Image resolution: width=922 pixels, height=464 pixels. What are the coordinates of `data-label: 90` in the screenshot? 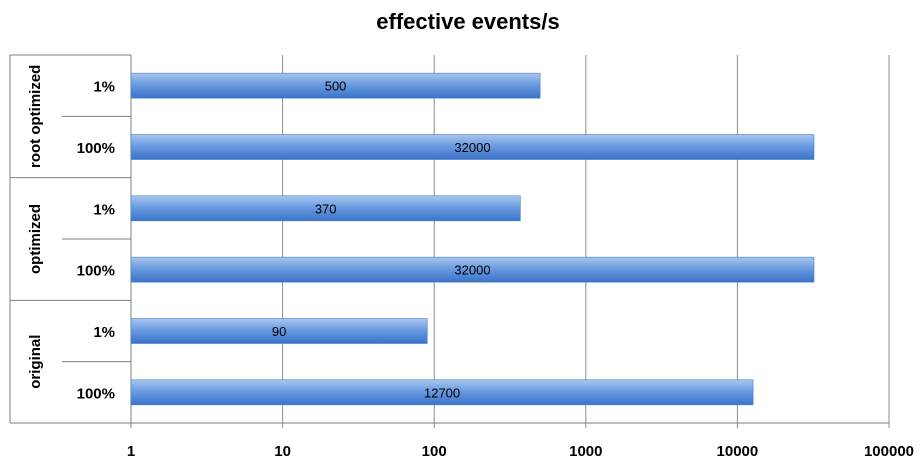 It's located at (279, 331).